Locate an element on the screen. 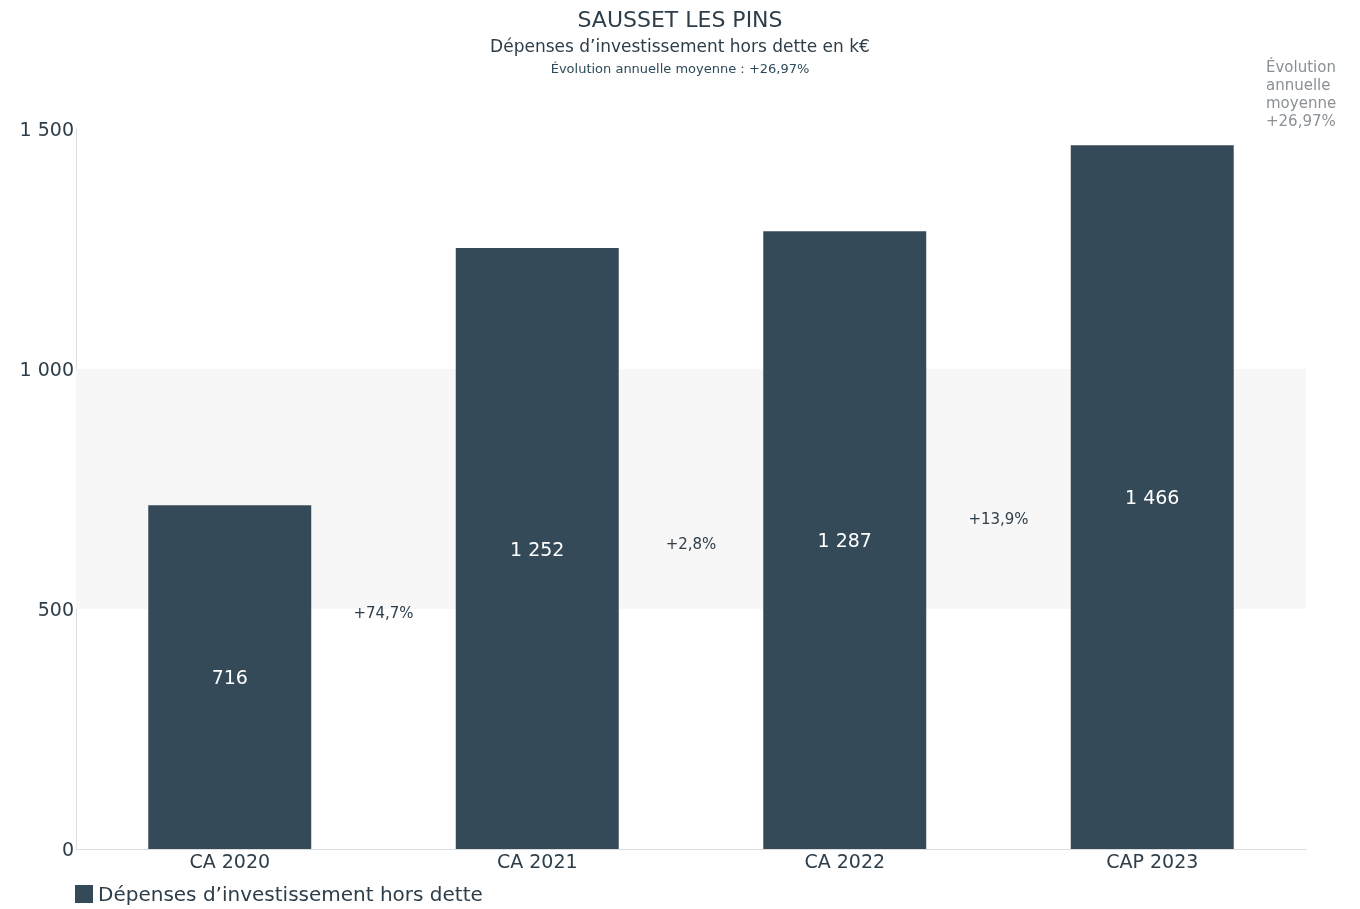 The width and height of the screenshot is (1360, 909). data-label: 1 466 is located at coordinates (1152, 497).